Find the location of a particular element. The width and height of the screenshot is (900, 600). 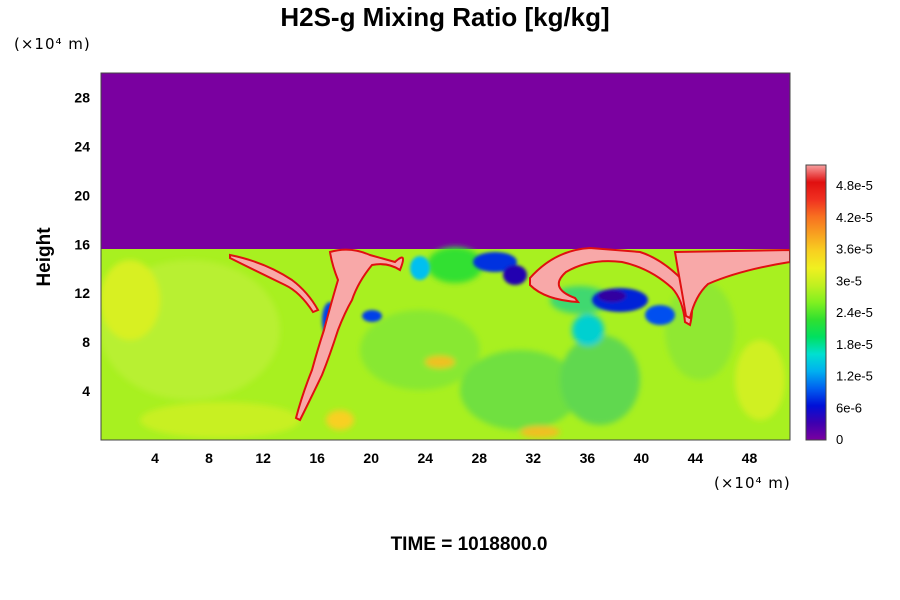

colorbar-tick-label: 0 is located at coordinates (839, 439).